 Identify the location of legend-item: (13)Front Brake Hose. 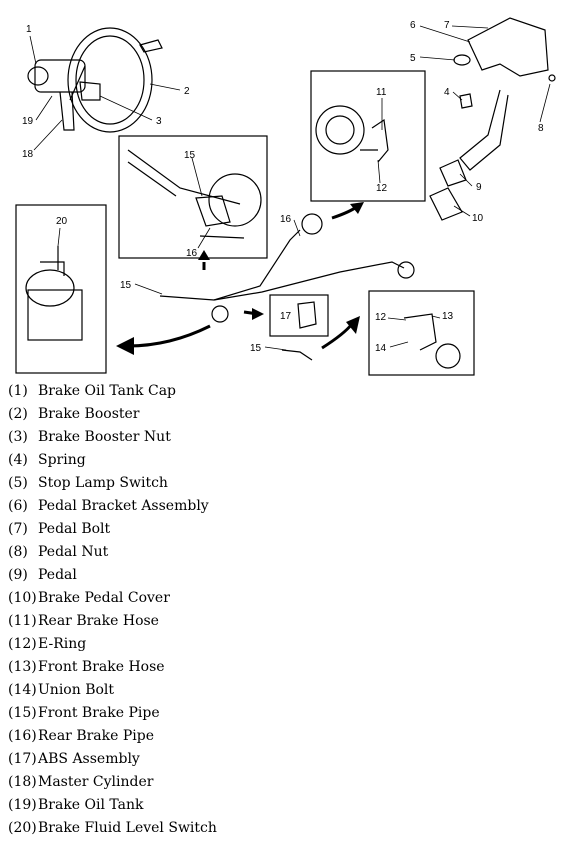
(112, 667).